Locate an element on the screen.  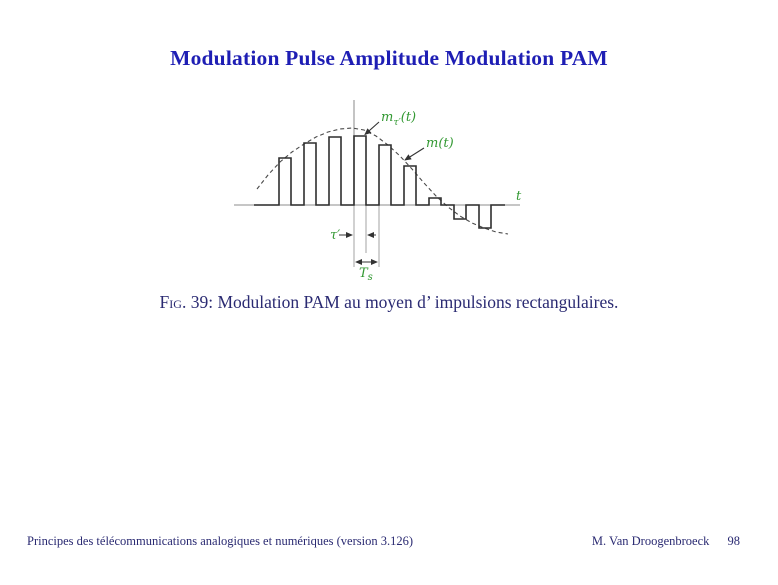
footer-author-block: M. Van Droogenbroeck 98 is located at coordinates (666, 541).